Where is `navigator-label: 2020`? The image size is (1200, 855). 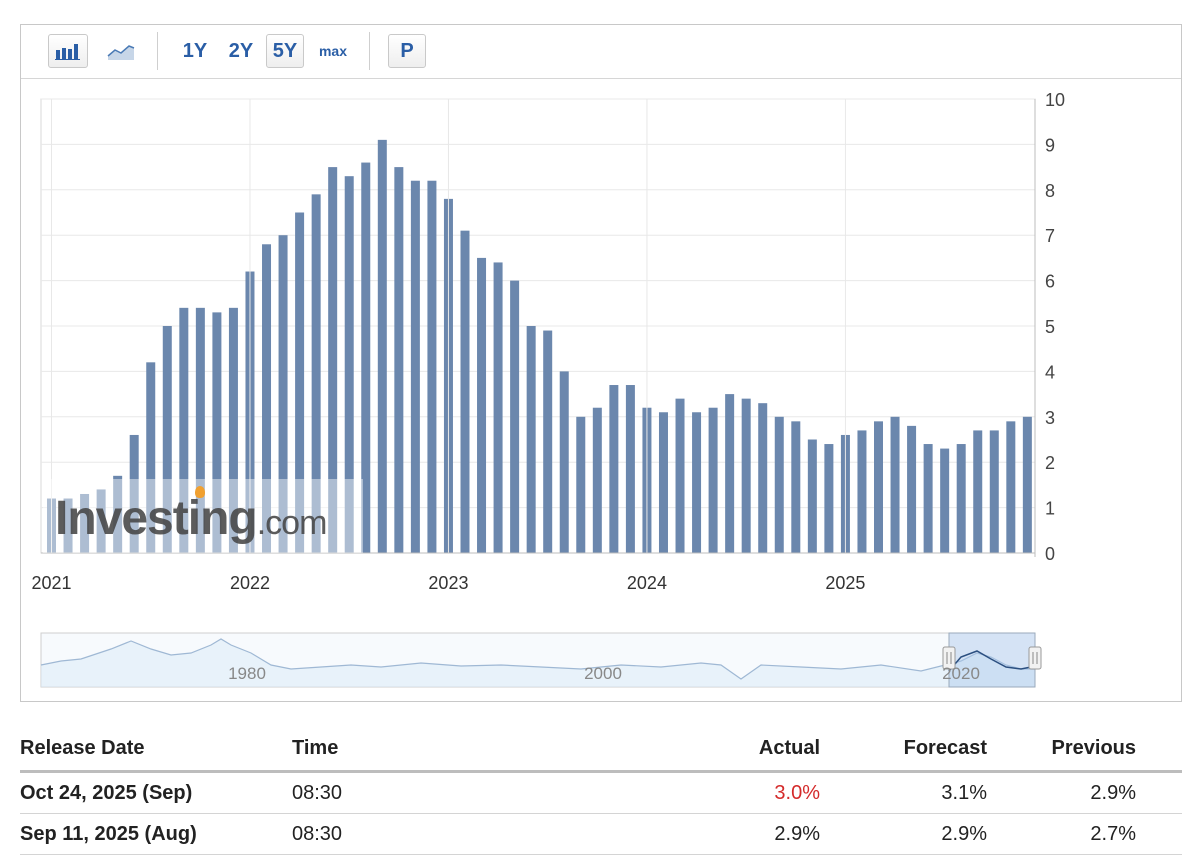
navigator-label: 2020 is located at coordinates (961, 673).